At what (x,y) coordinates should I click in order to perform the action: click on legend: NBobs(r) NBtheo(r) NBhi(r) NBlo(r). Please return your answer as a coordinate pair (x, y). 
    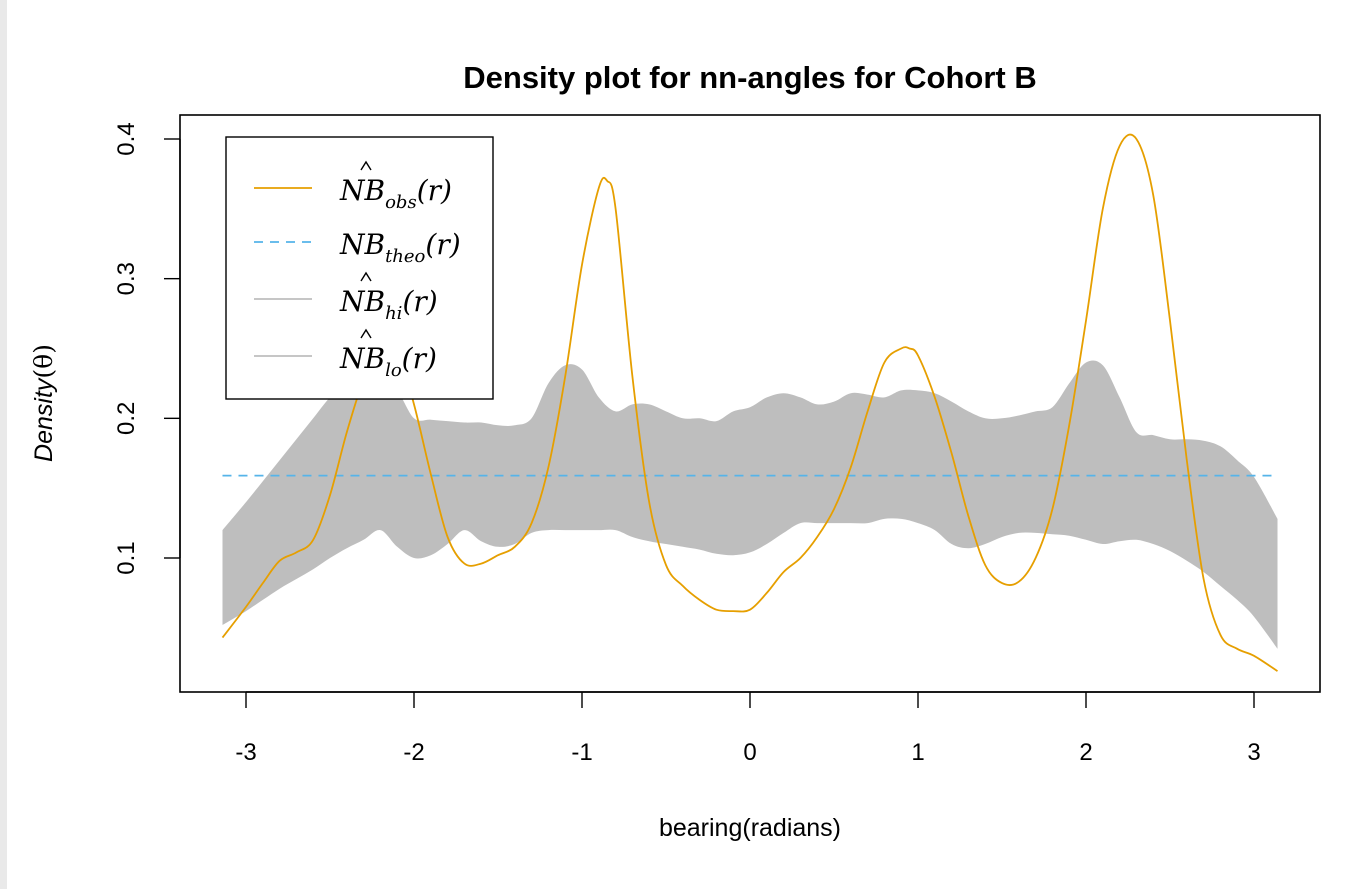
    Looking at the image, I should click on (359, 268).